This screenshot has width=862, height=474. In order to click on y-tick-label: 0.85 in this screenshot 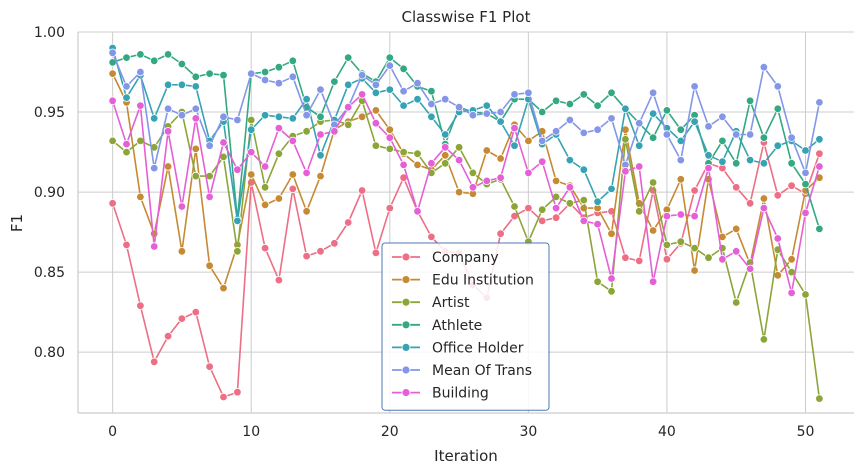, I will do `click(49, 273)`.